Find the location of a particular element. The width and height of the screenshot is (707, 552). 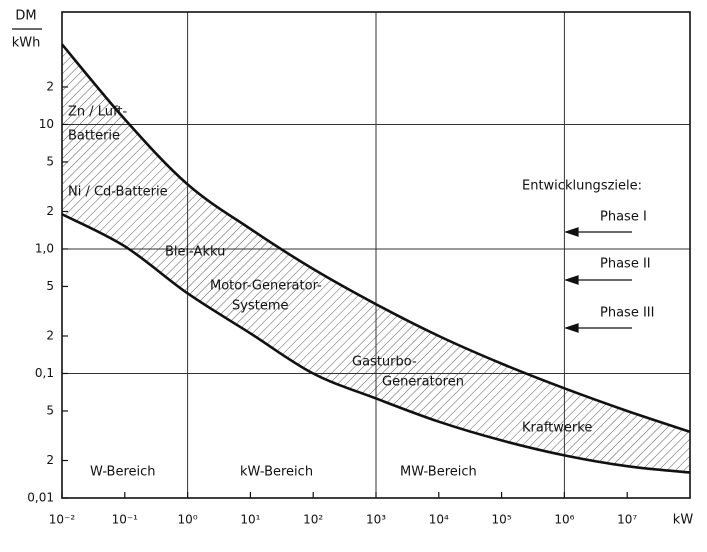

annotation: MW-Bereich is located at coordinates (438, 472).